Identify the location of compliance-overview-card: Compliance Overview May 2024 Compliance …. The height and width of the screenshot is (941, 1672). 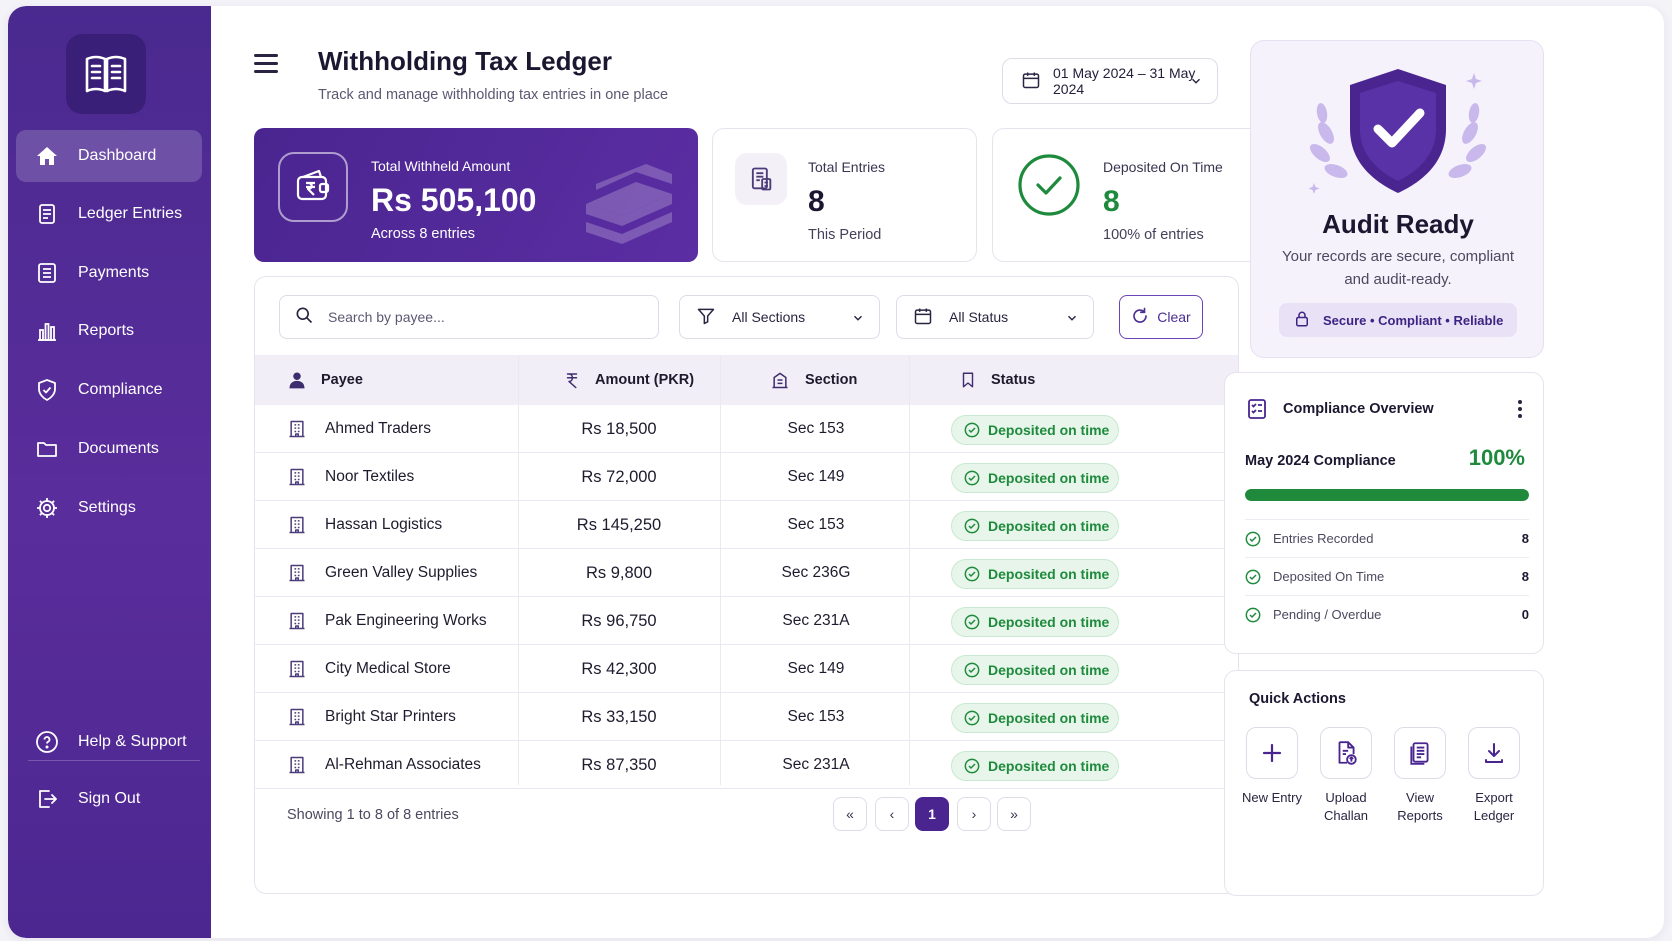
(1384, 513).